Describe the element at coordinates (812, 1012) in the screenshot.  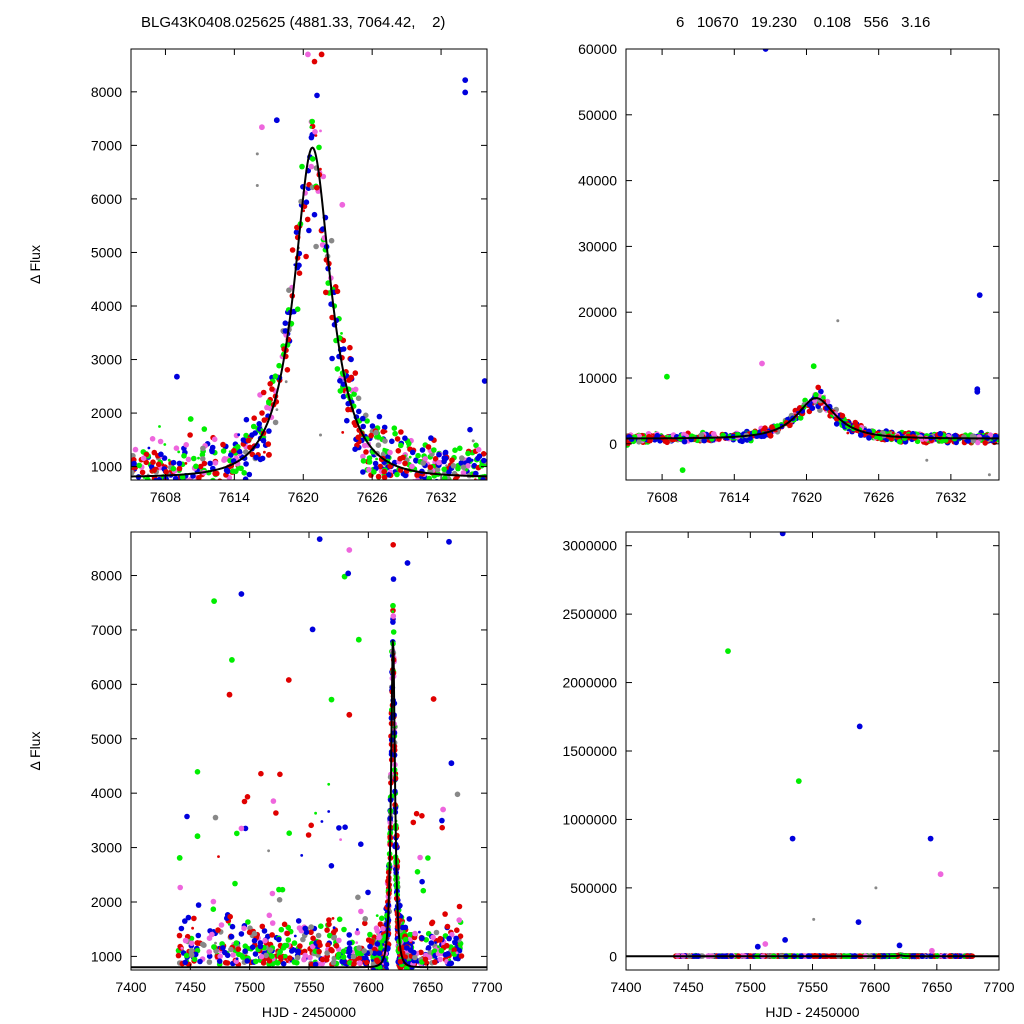
I see `x-axis-label: HJD - 2450000` at that location.